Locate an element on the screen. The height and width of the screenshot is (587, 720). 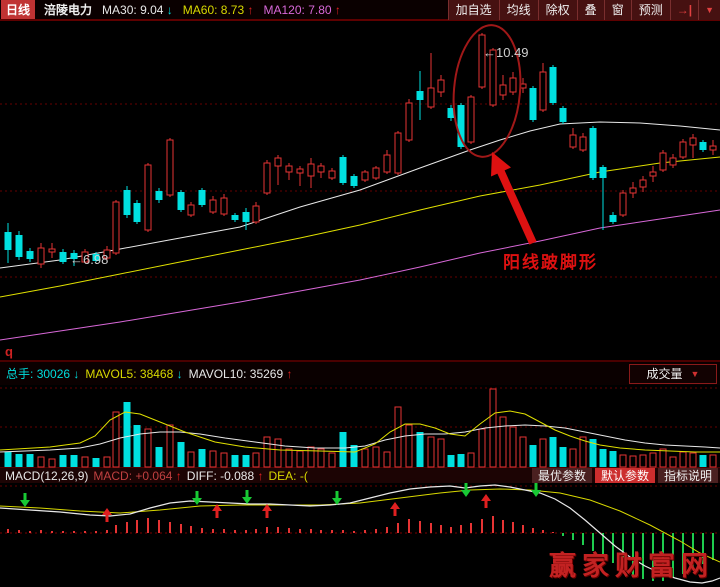
default-params-button: 默认参数 is located at coordinates (624, 475).